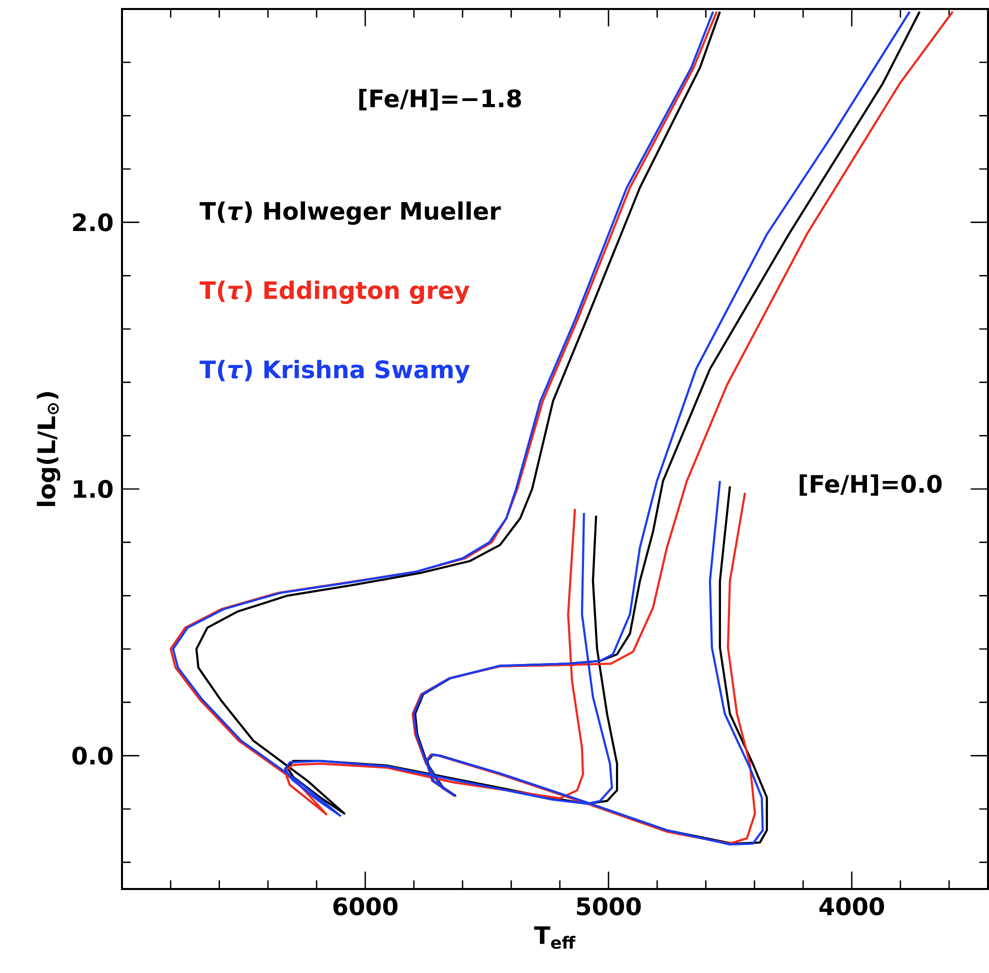 The width and height of the screenshot is (989, 973). I want to click on y-axis-title: log(L/L$_{⊙}$), so click(48, 449).